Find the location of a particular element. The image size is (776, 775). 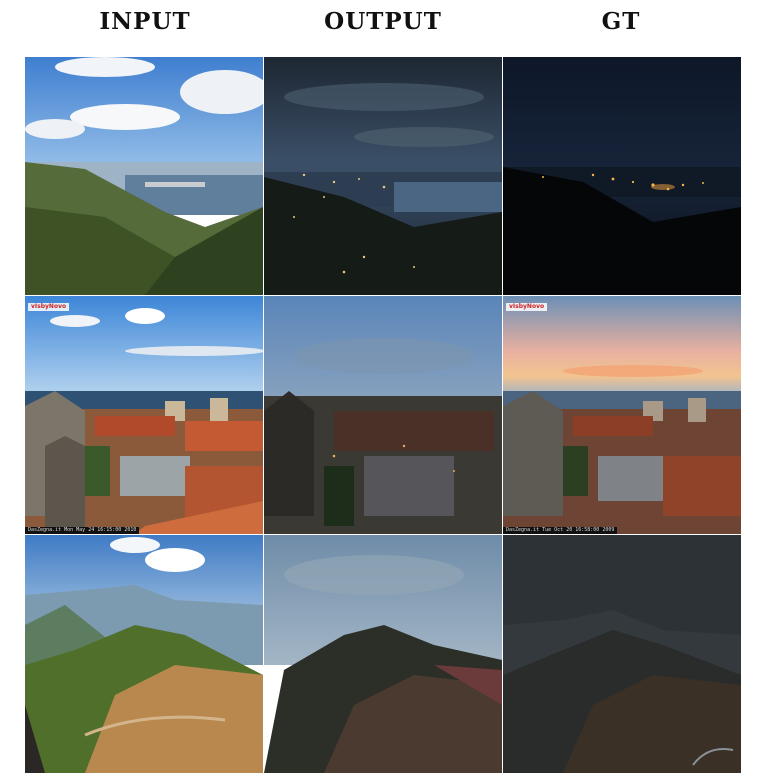

row3-gt-image is located at coordinates (622, 654).